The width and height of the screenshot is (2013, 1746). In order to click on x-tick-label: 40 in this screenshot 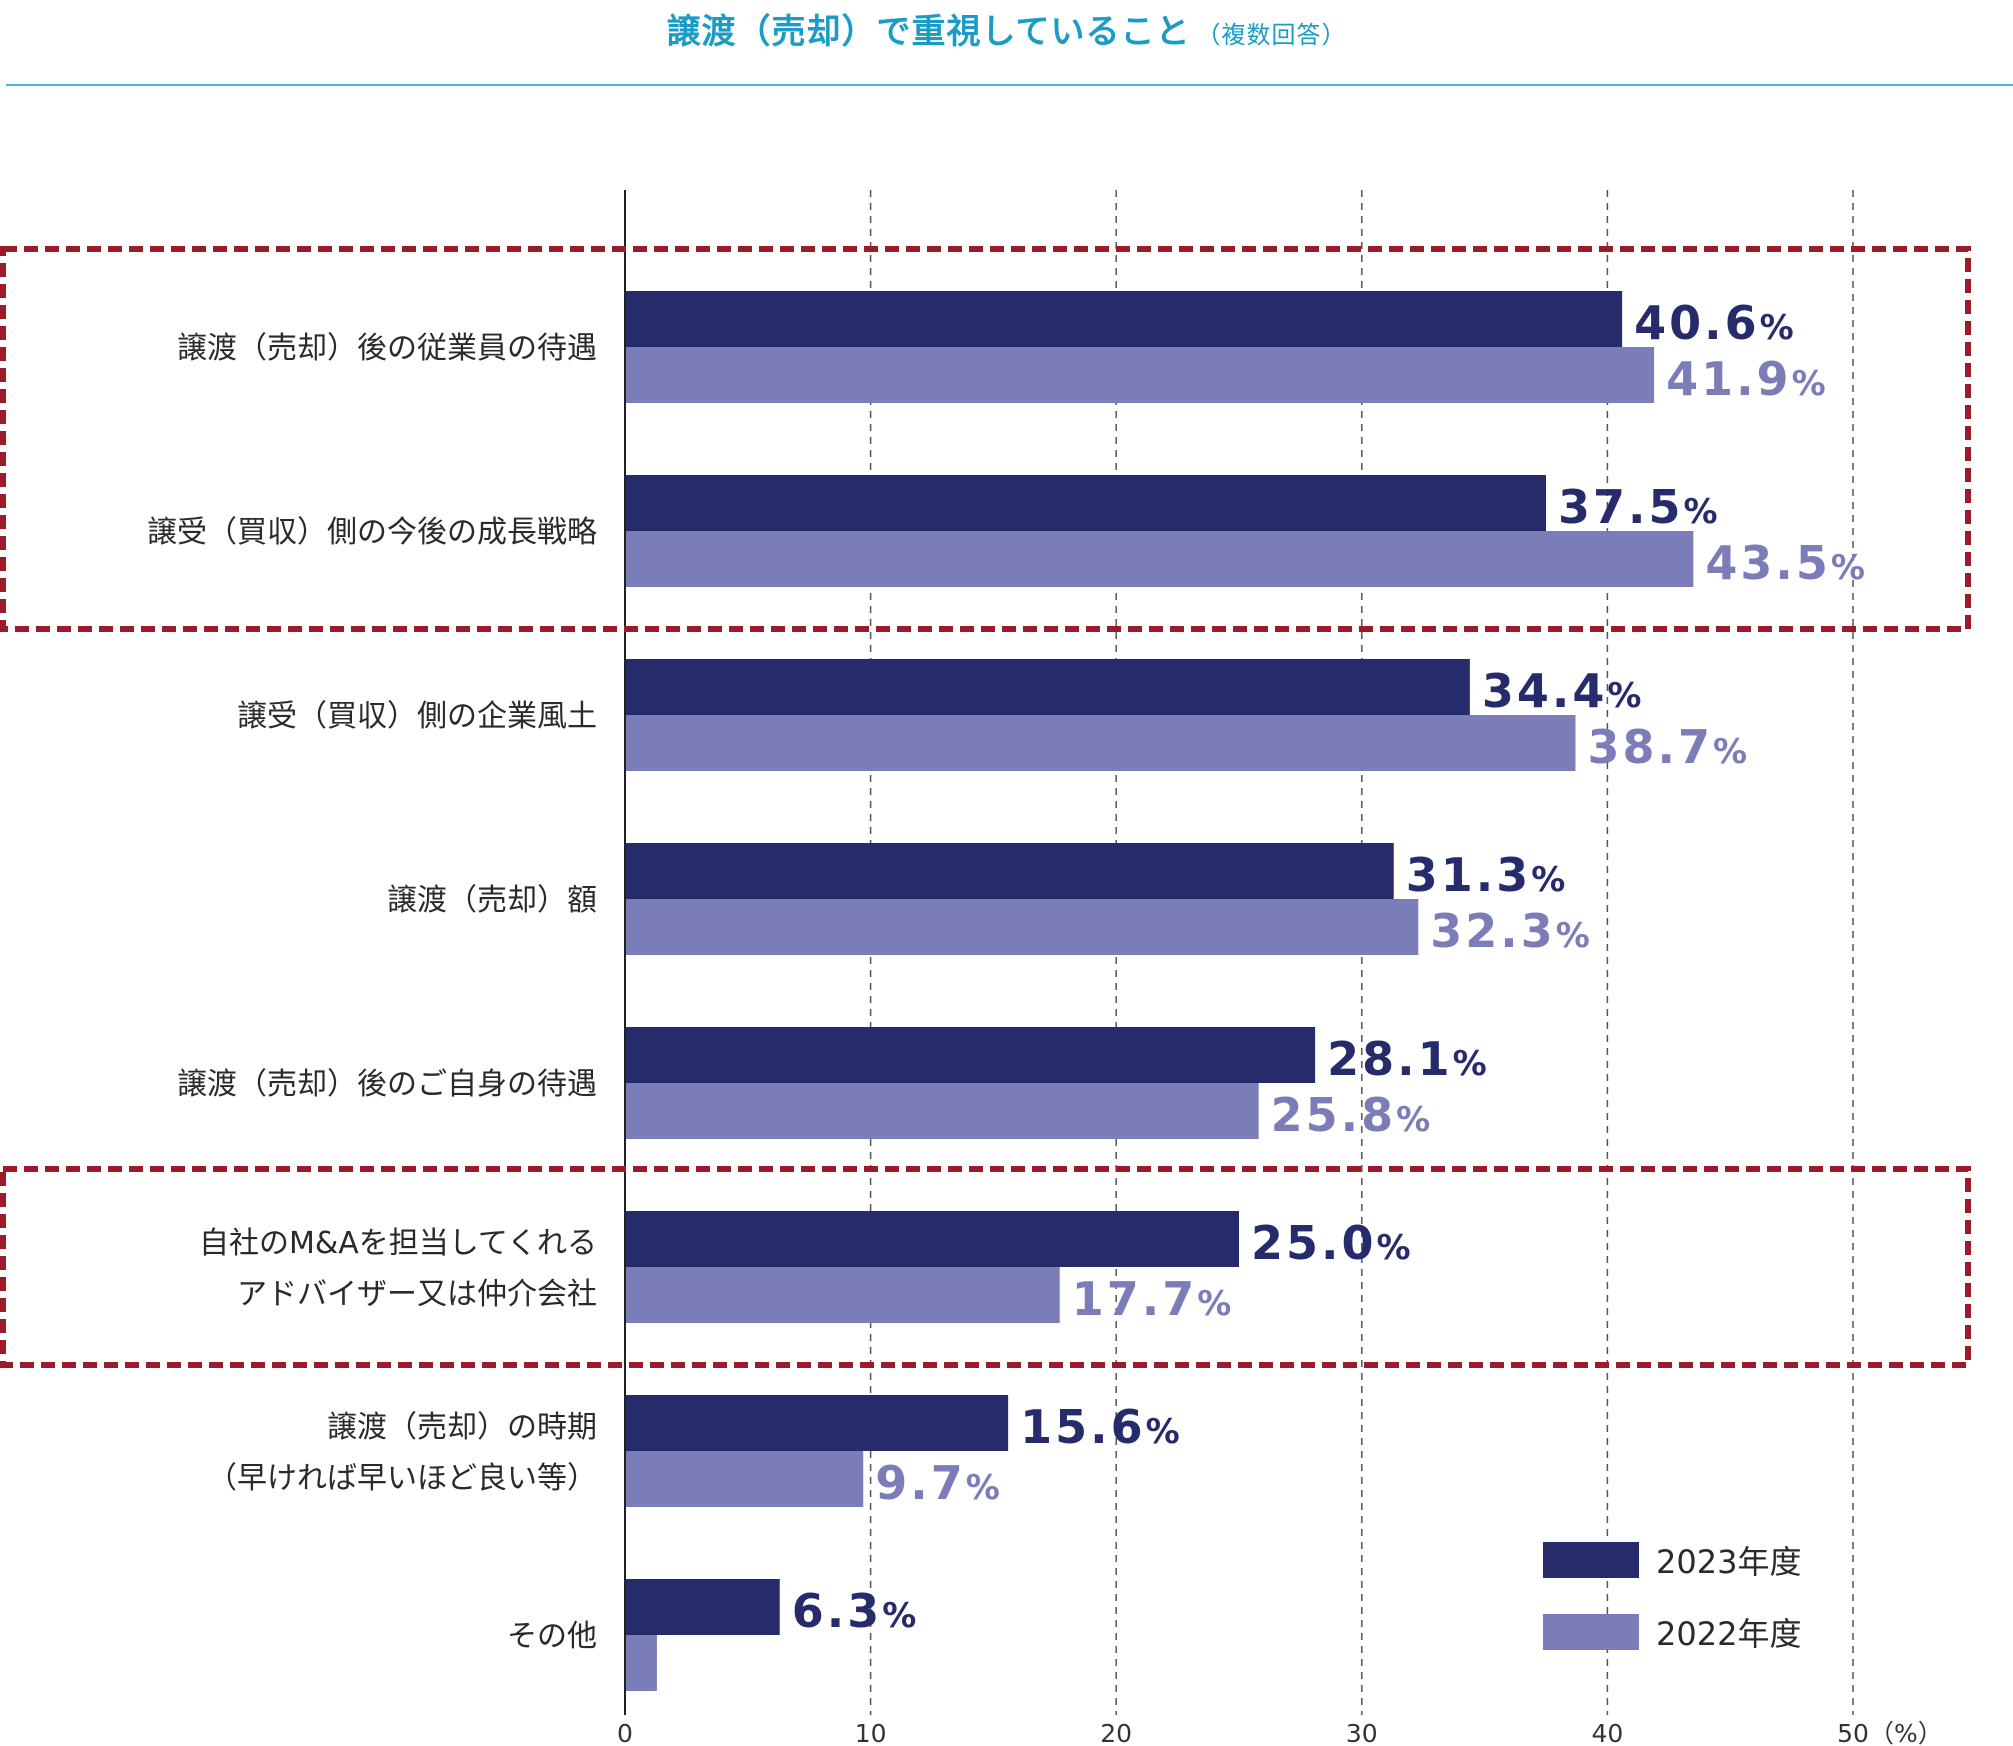, I will do `click(1607, 1732)`.